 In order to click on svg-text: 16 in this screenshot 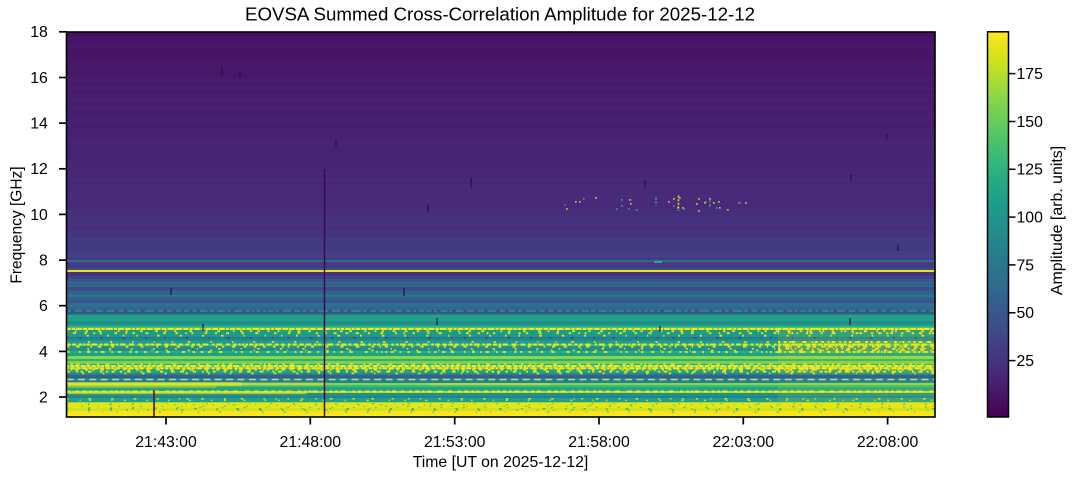, I will do `click(39, 78)`.